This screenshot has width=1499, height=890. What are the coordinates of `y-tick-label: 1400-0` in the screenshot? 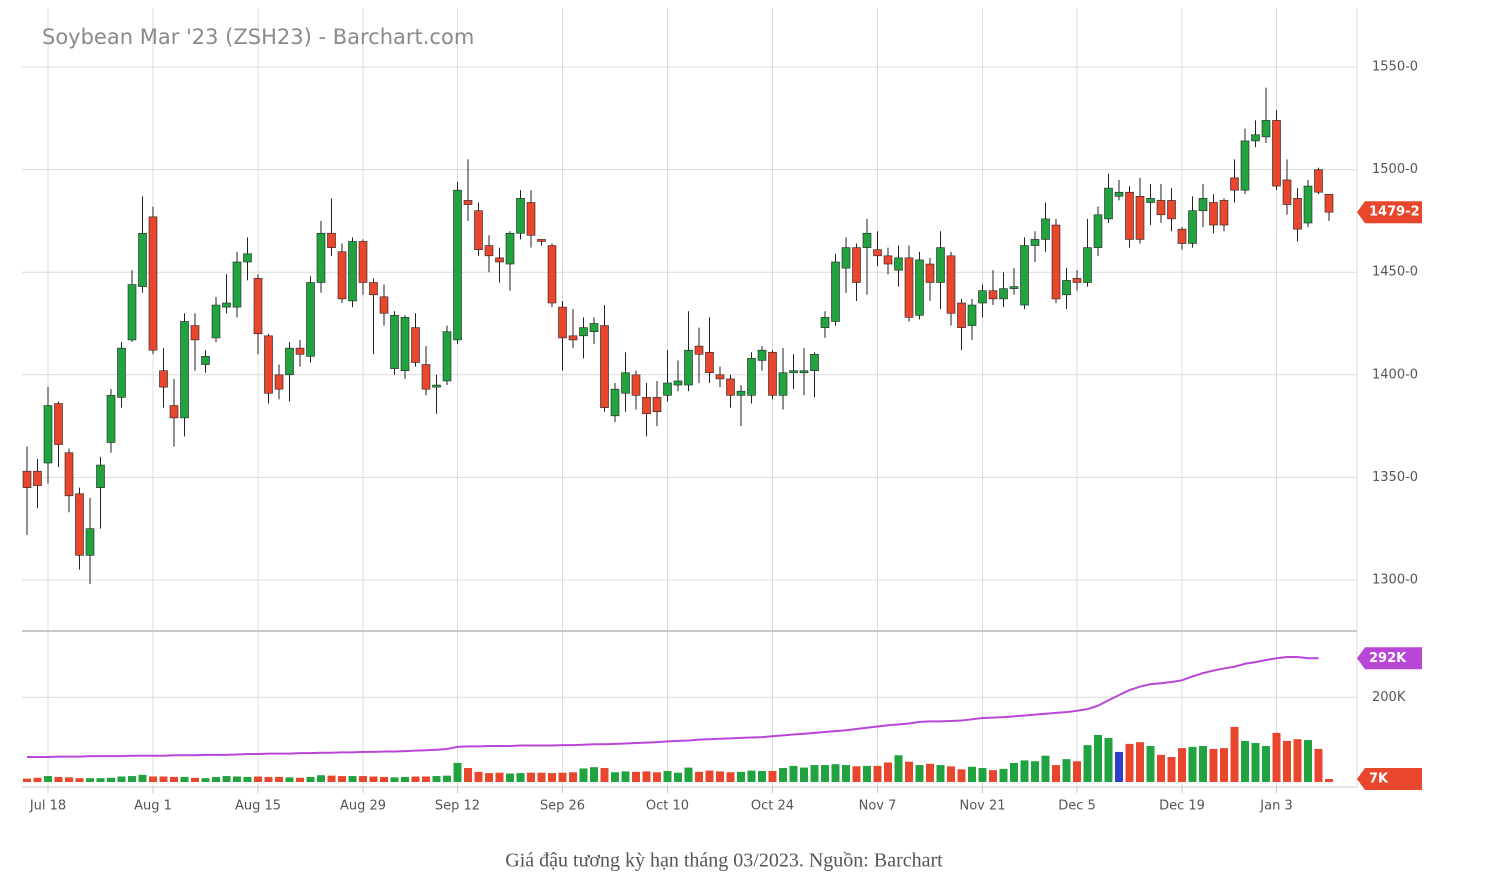 It's located at (1395, 374).